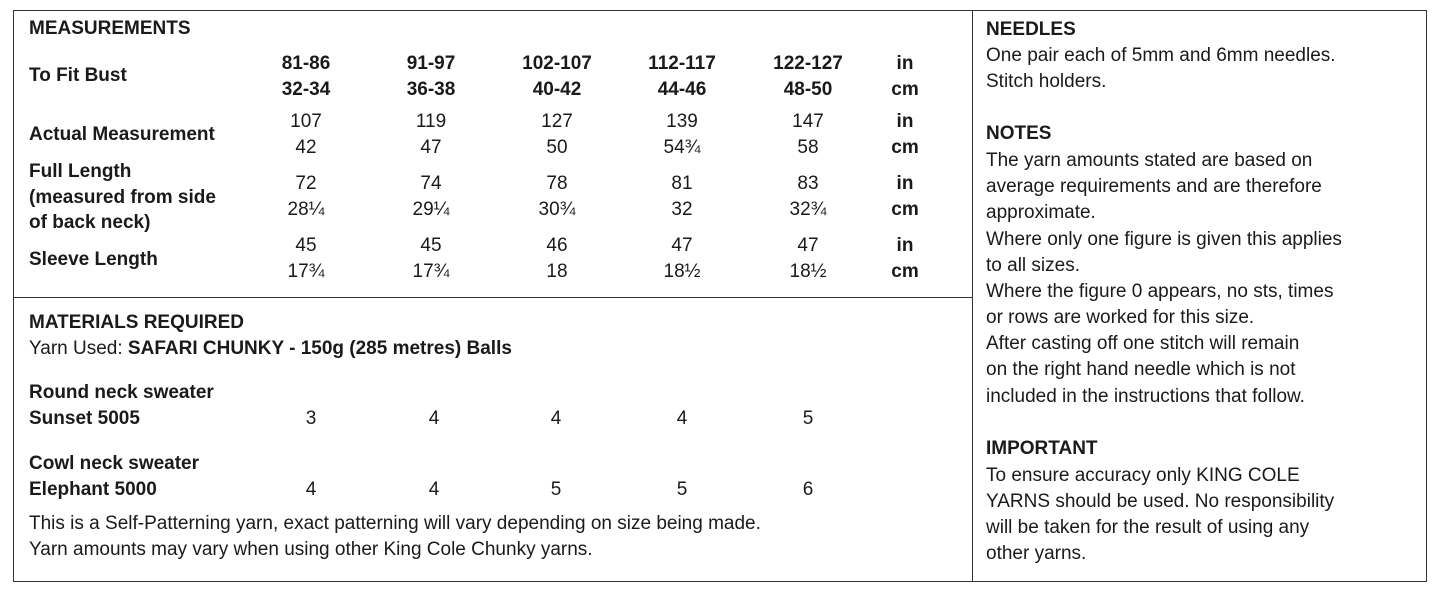 This screenshot has height=595, width=1445. What do you see at coordinates (556, 418) in the screenshot?
I see `round-balls-3: 4` at bounding box center [556, 418].